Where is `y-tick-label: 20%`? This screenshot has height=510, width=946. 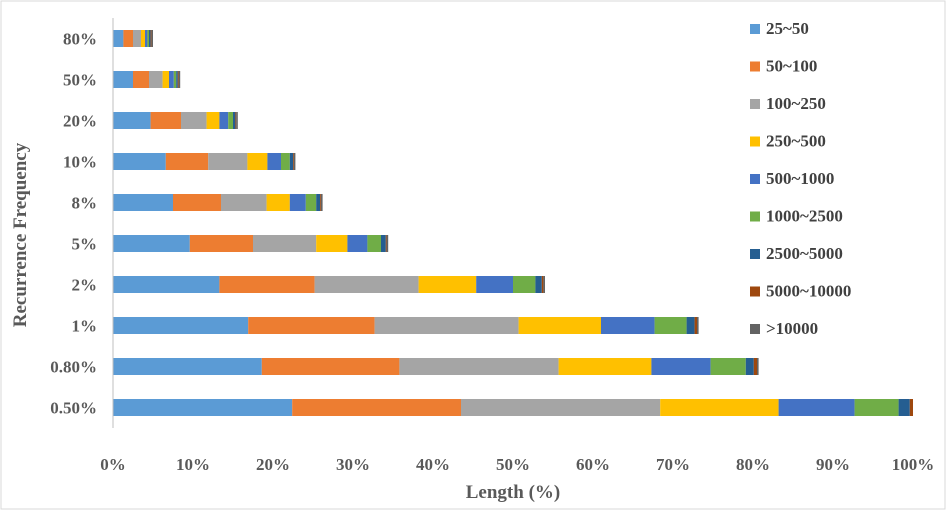 y-tick-label: 20% is located at coordinates (80, 121).